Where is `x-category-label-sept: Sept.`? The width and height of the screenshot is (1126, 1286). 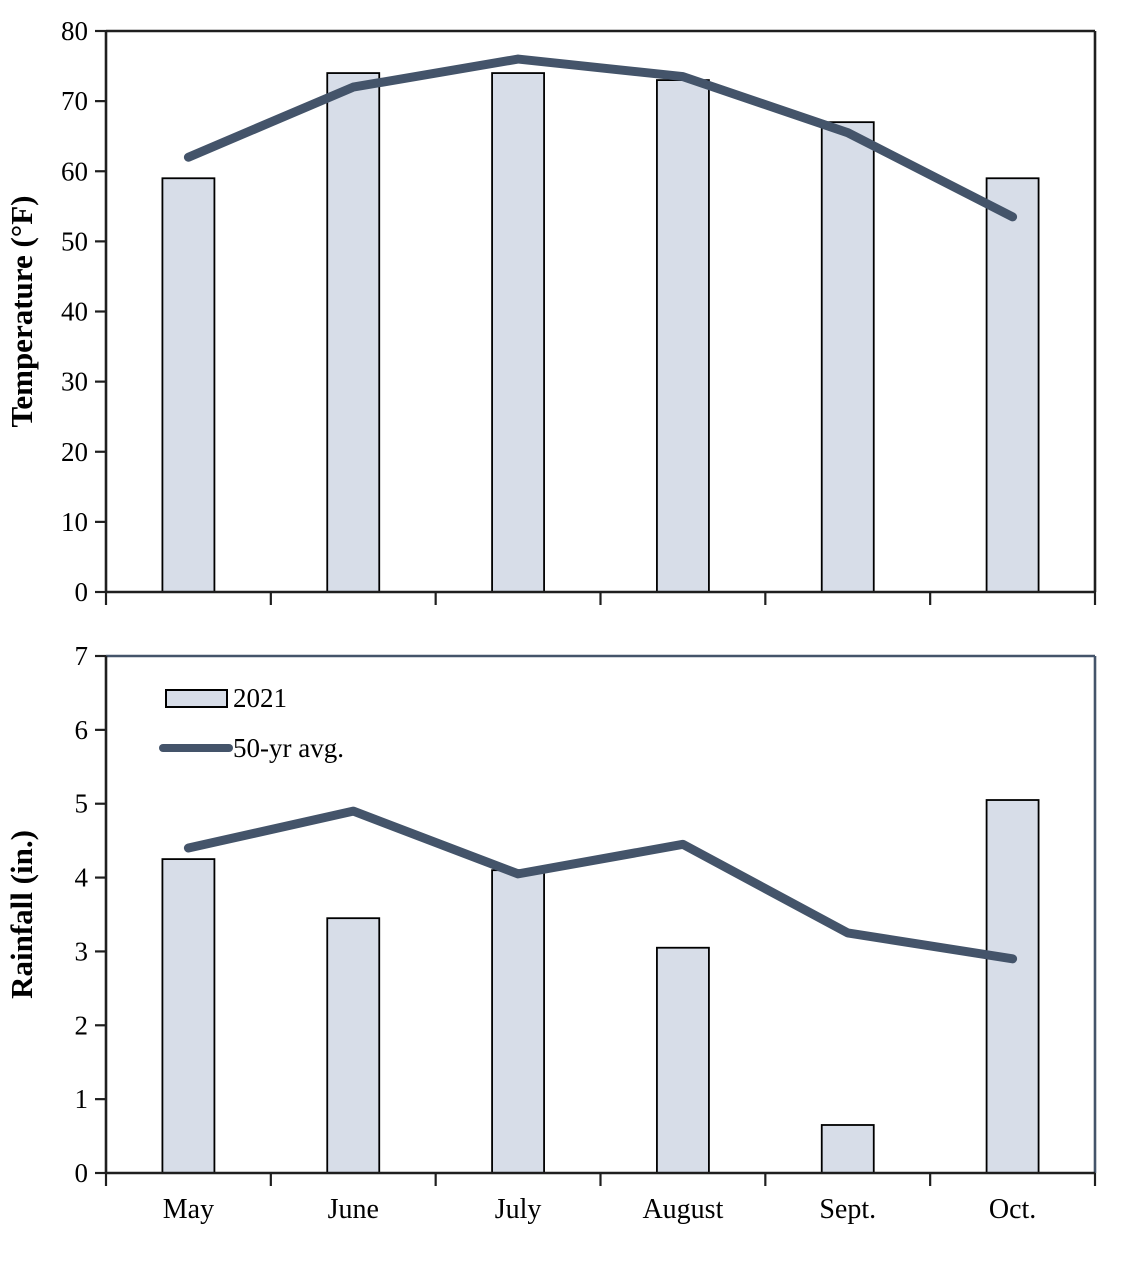 x-category-label-sept: Sept. is located at coordinates (847, 1209).